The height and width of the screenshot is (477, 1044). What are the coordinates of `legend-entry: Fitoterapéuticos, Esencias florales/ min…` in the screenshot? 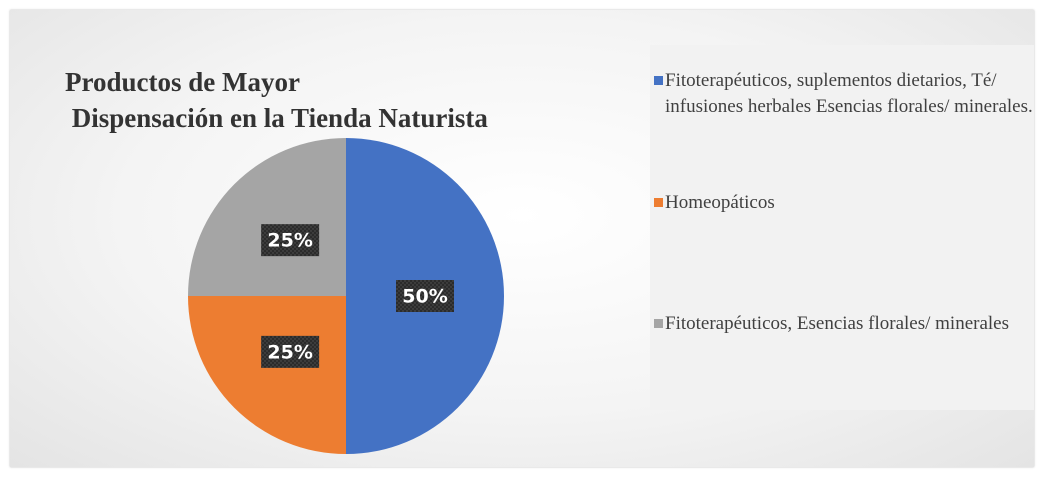 It's located at (846, 324).